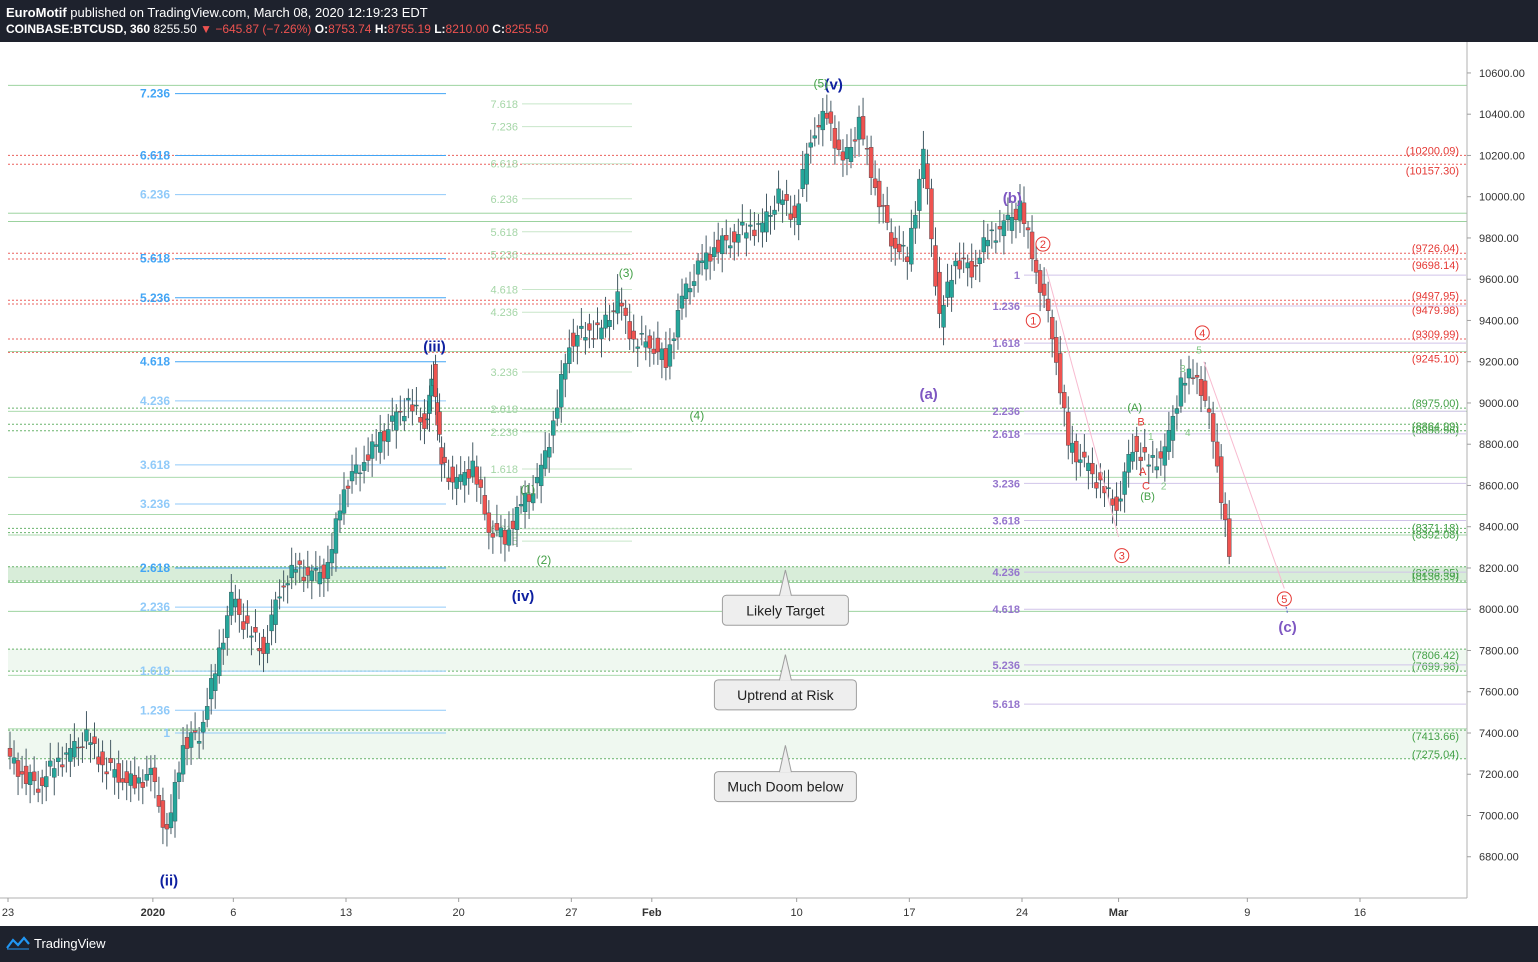  I want to click on symbol-name: COINBASE:BTCUSD, 360, so click(78, 29).